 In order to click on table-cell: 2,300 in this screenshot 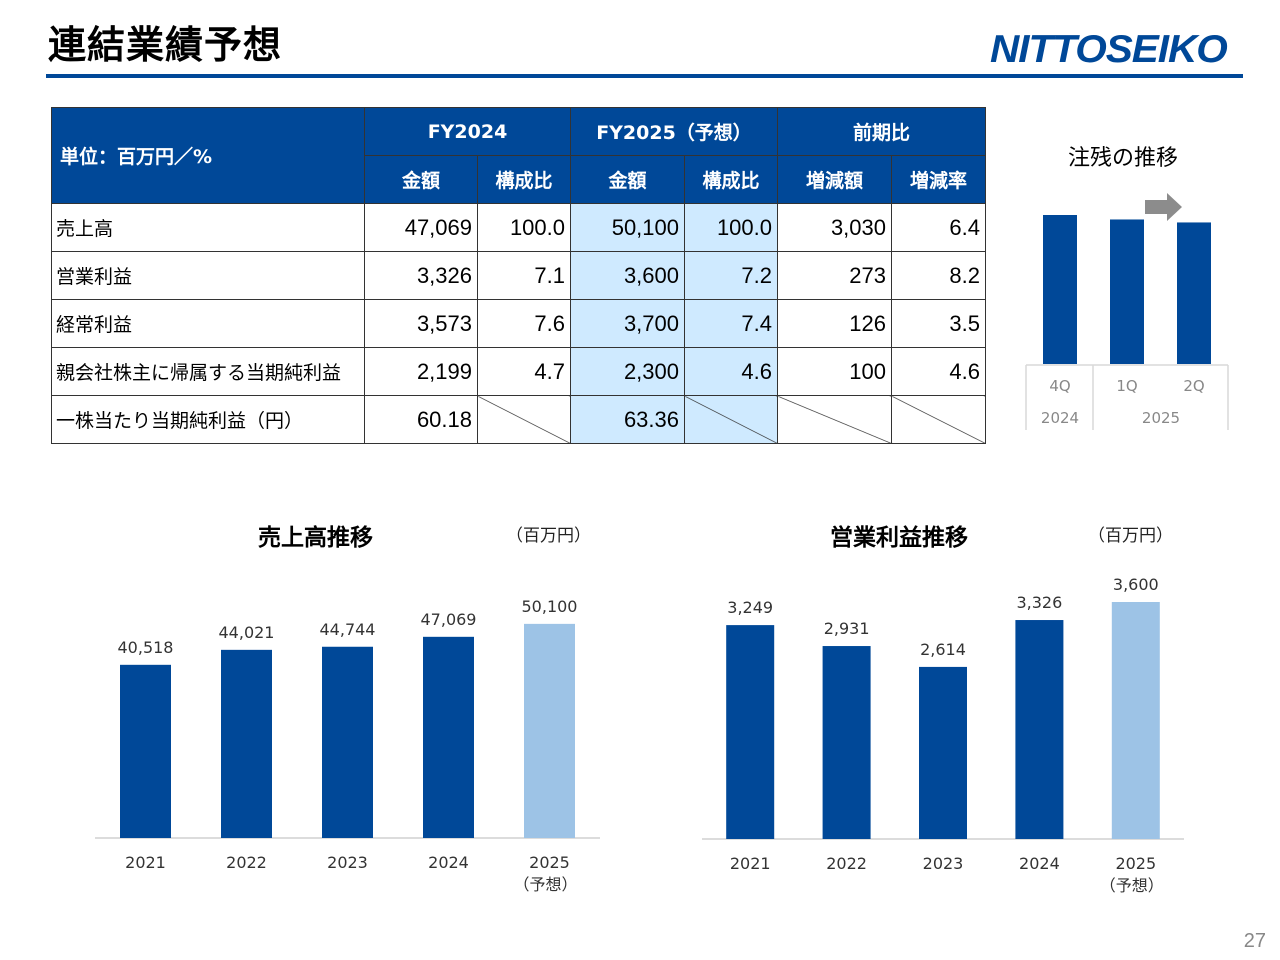, I will do `click(627, 371)`.